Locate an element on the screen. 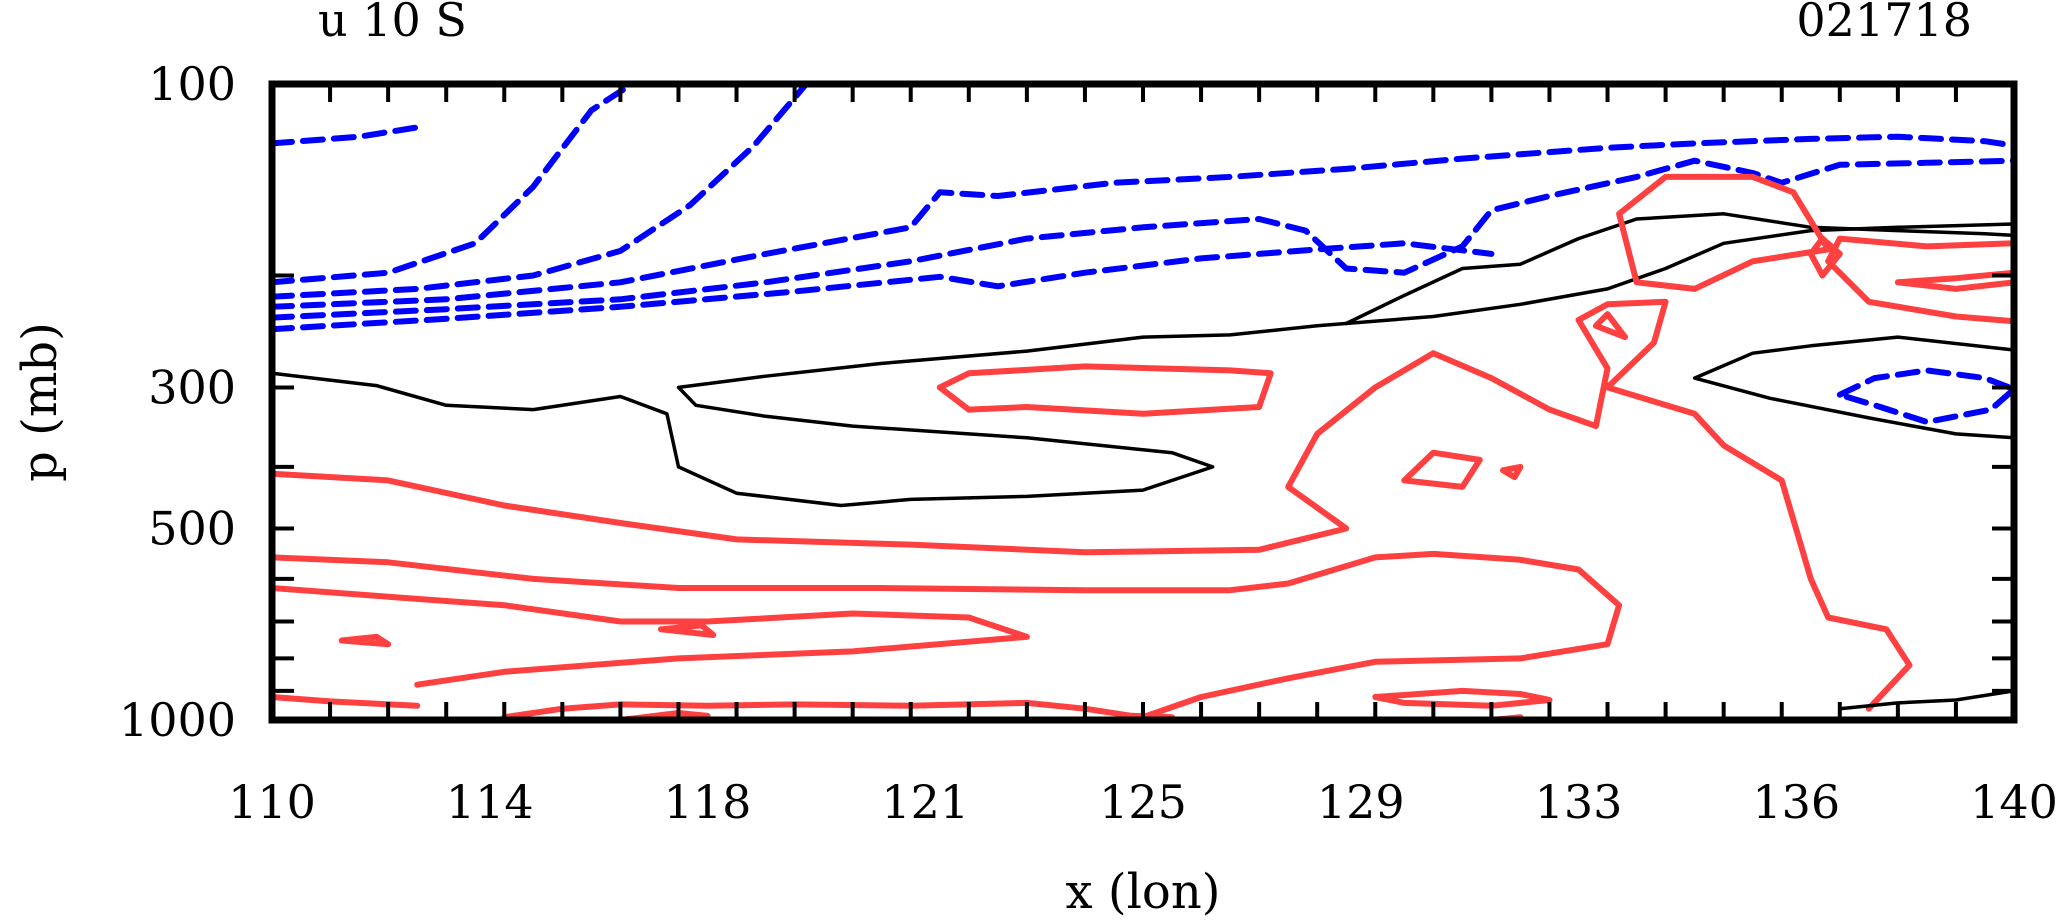  y-tick-label: 300 is located at coordinates (192, 387).